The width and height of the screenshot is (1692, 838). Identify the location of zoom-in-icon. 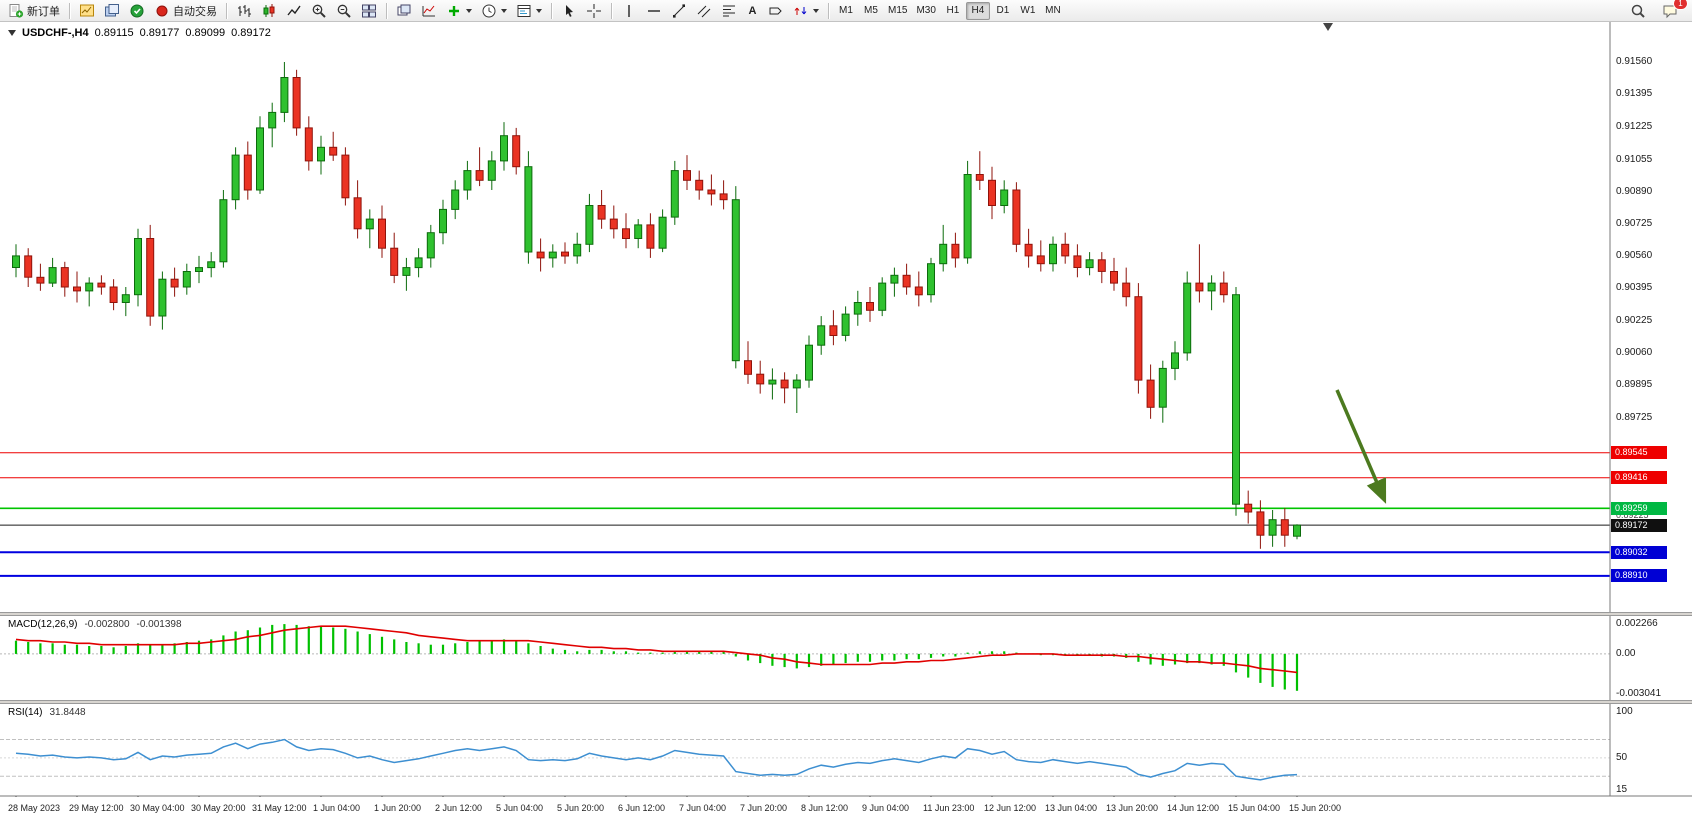
(319, 11).